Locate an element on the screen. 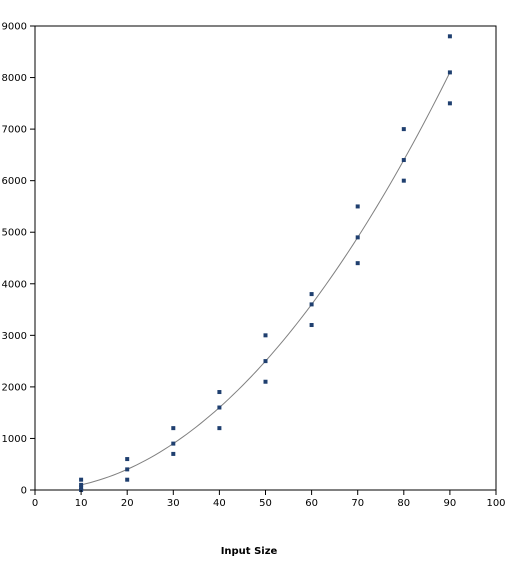 The image size is (518, 586). x-tick-label-80: 80 is located at coordinates (403, 503).